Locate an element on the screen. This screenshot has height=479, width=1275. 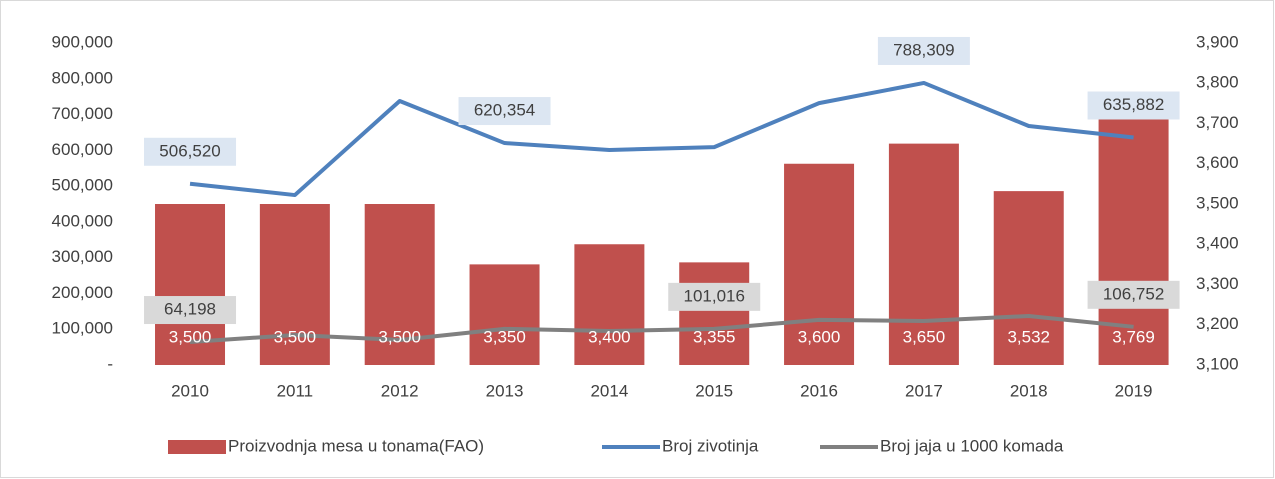
line is located at coordinates (661, 329).